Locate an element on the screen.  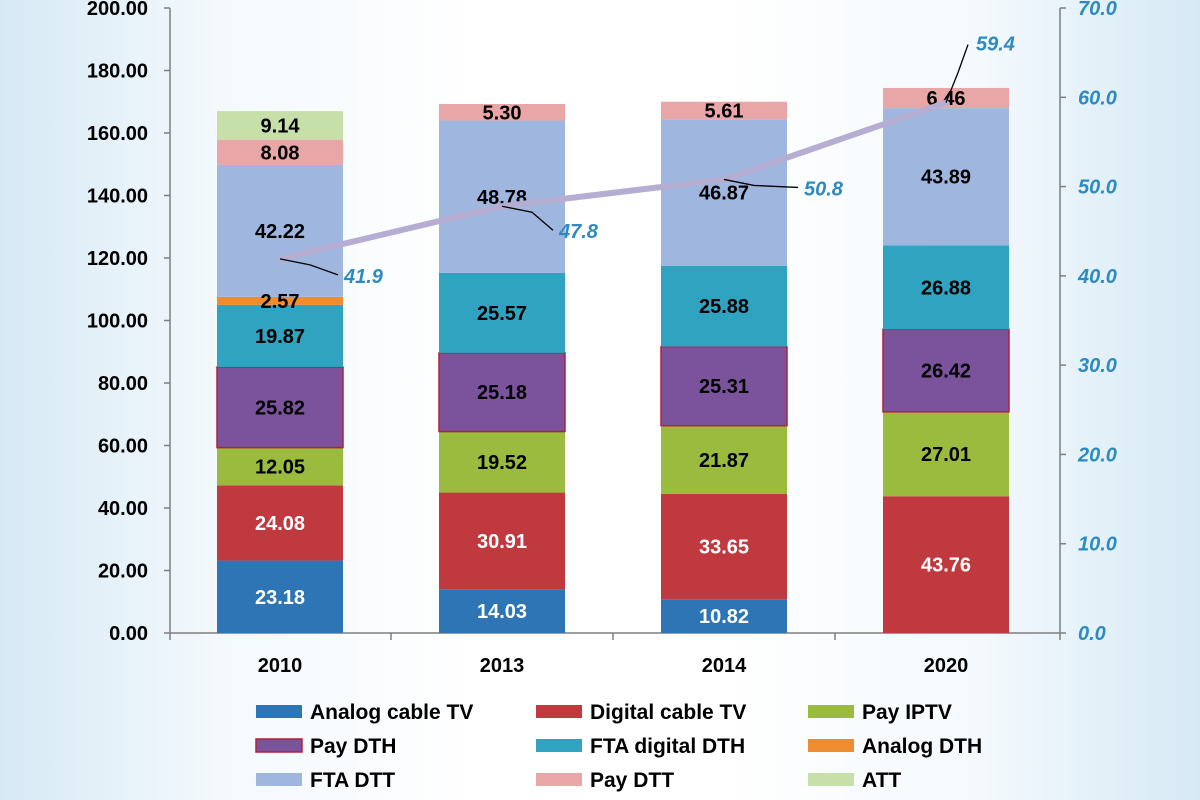
bar-data-label: 43.89 is located at coordinates (946, 178).